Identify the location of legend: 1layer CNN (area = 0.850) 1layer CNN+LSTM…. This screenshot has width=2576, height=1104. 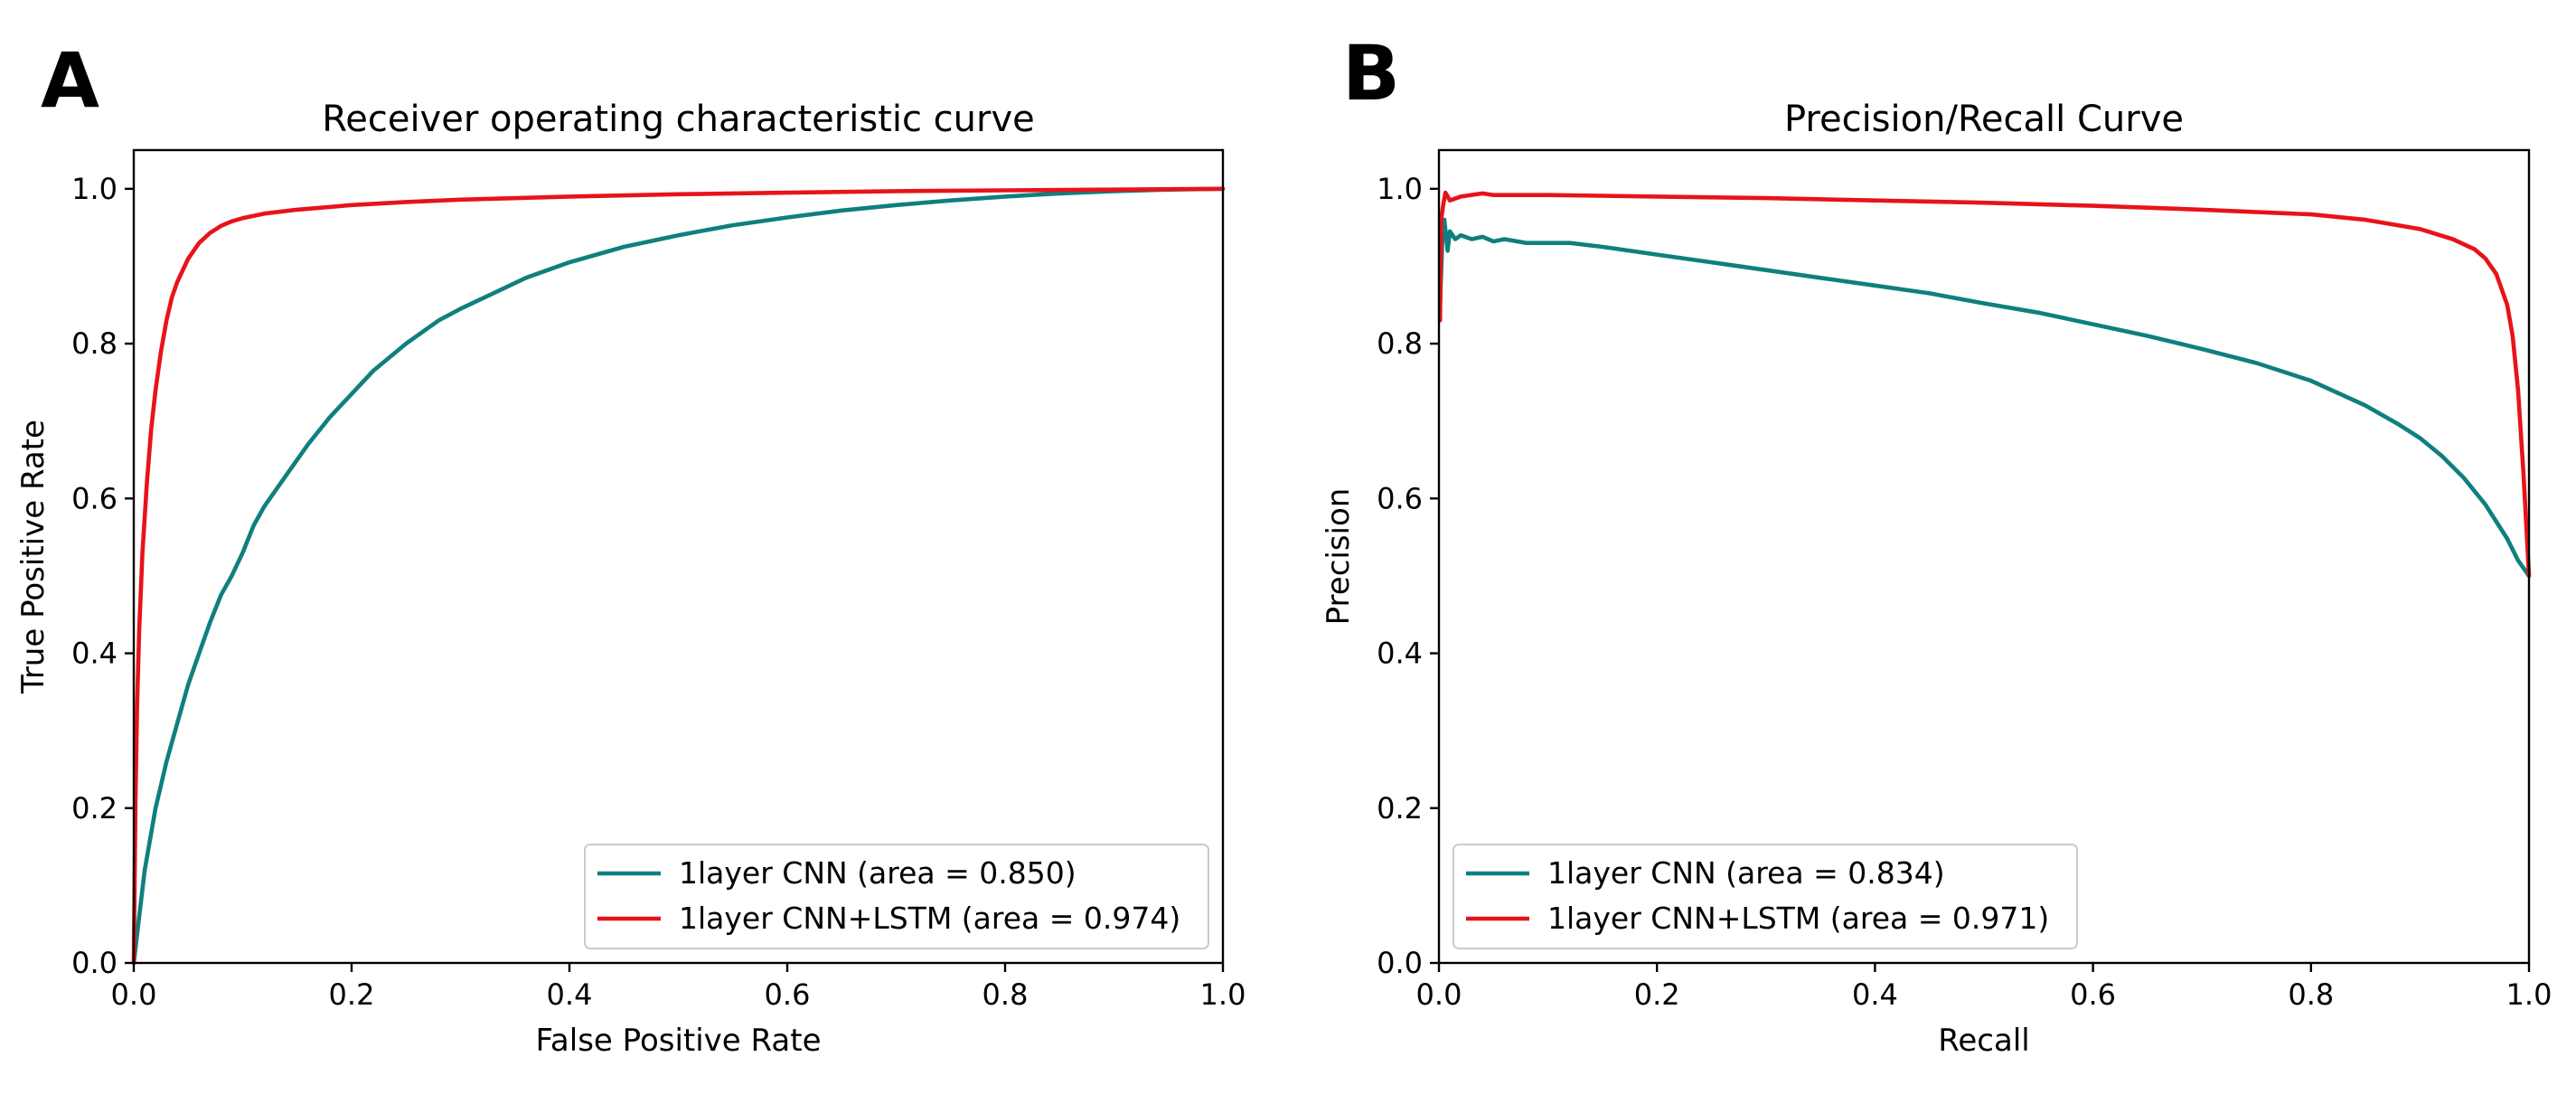
(897, 897).